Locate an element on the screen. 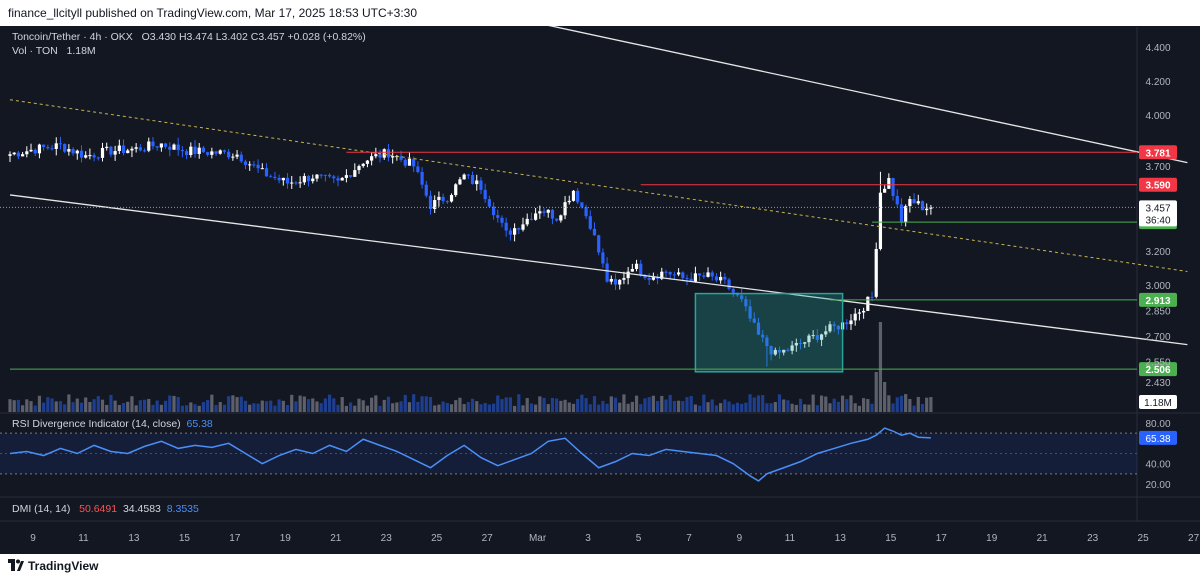 The width and height of the screenshot is (1200, 578). dmi-plus-di-value: 34.4583 is located at coordinates (141, 509).